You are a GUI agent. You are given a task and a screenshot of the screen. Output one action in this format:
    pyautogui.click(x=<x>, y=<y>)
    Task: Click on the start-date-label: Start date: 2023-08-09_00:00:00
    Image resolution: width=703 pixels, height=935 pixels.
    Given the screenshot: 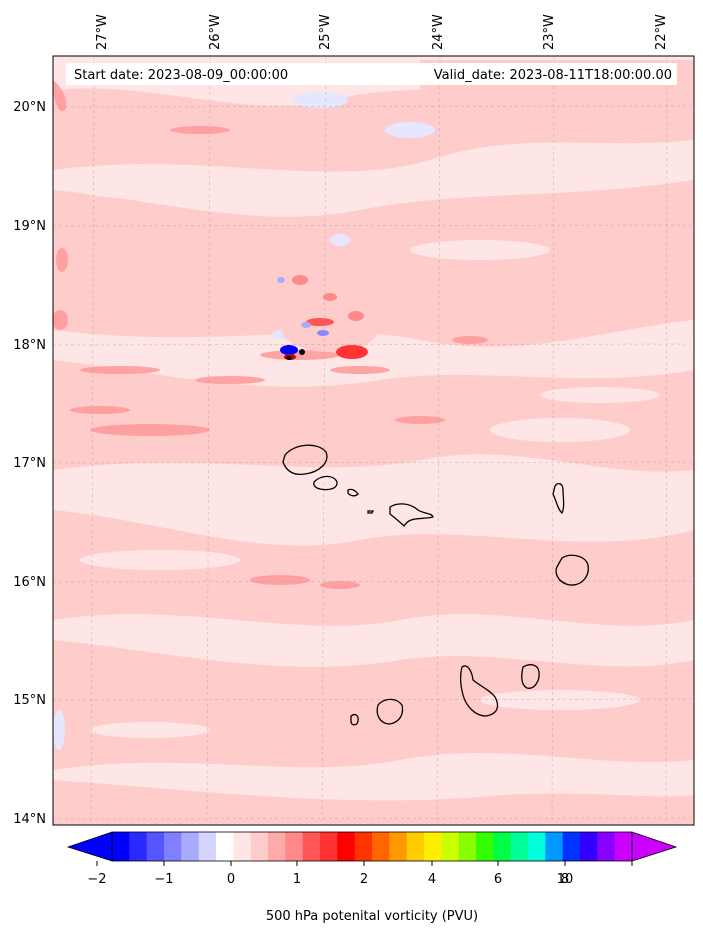 What is the action you would take?
    pyautogui.click(x=181, y=75)
    